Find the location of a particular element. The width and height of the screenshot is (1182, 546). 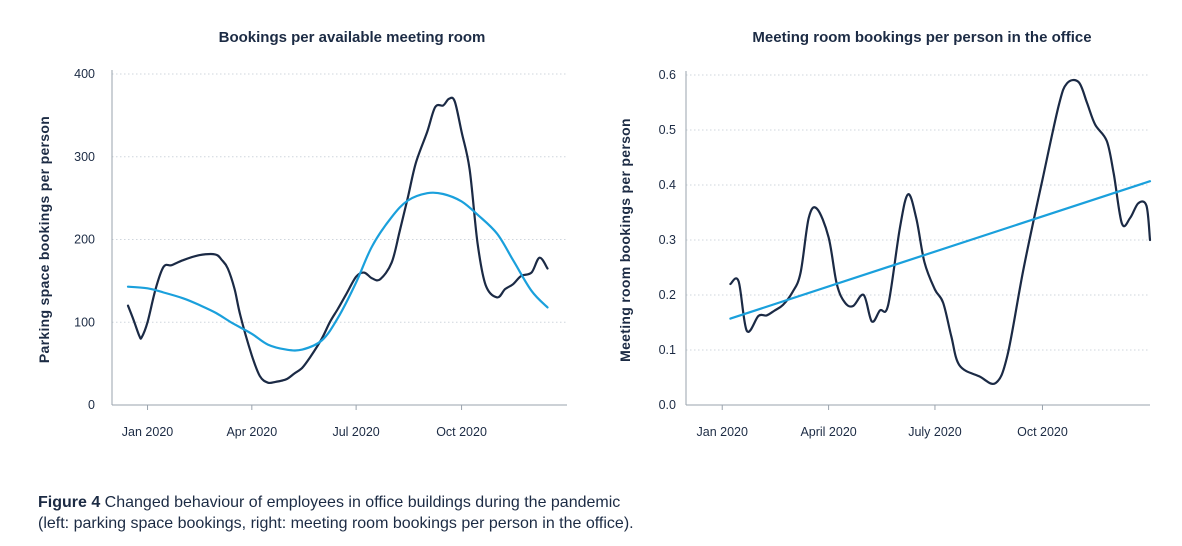

x-tick-label: Apr 2020 is located at coordinates (251, 432).